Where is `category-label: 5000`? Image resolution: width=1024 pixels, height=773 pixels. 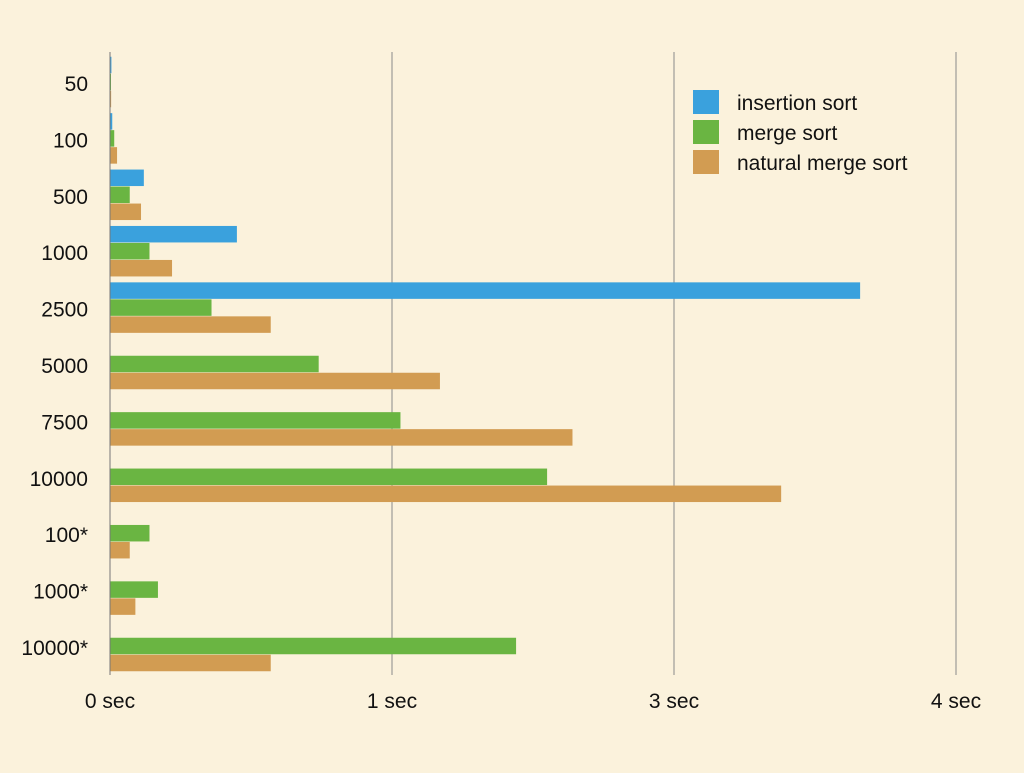
category-label: 5000 is located at coordinates (64, 366).